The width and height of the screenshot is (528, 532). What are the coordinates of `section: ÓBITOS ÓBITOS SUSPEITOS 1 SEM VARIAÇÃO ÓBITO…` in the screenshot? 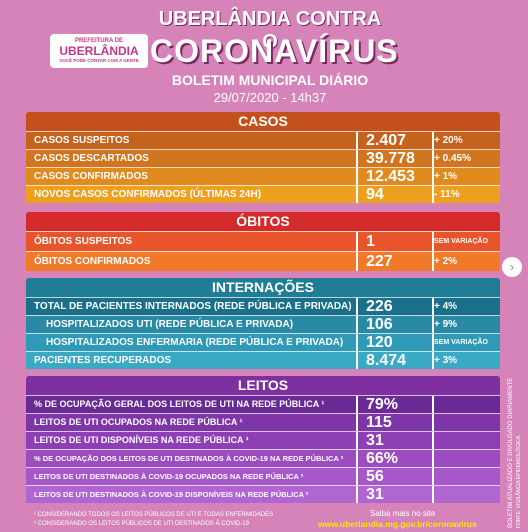 It's located at (263, 241).